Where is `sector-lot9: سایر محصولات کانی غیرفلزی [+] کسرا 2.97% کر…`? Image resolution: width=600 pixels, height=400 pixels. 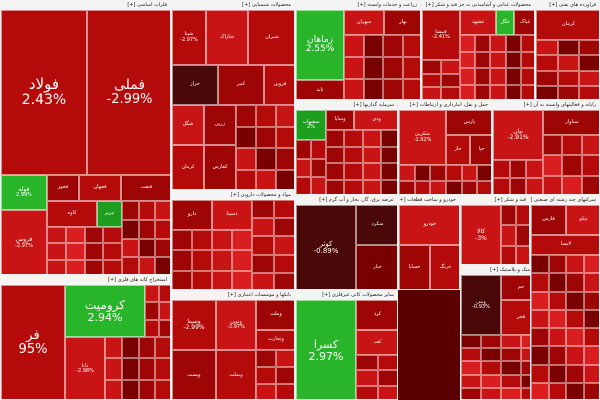
sector-lot9: سایر محصولات کانی غیرفلزی [+] کسرا 2.97% کر… is located at coordinates (346, 345).